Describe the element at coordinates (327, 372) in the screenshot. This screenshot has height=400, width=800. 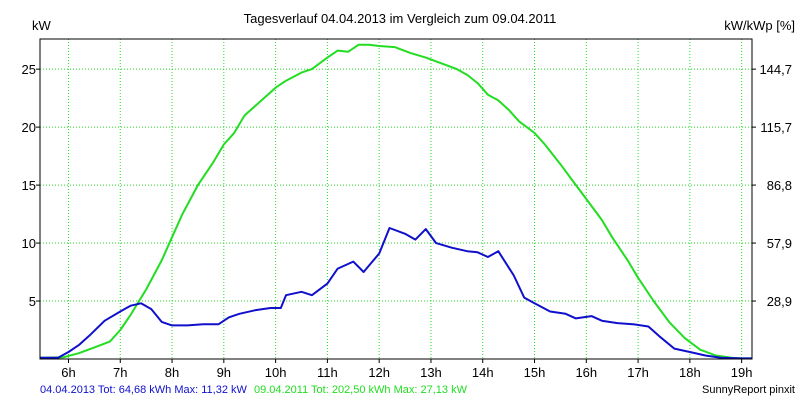
I see `x-tick-label: 11h` at that location.